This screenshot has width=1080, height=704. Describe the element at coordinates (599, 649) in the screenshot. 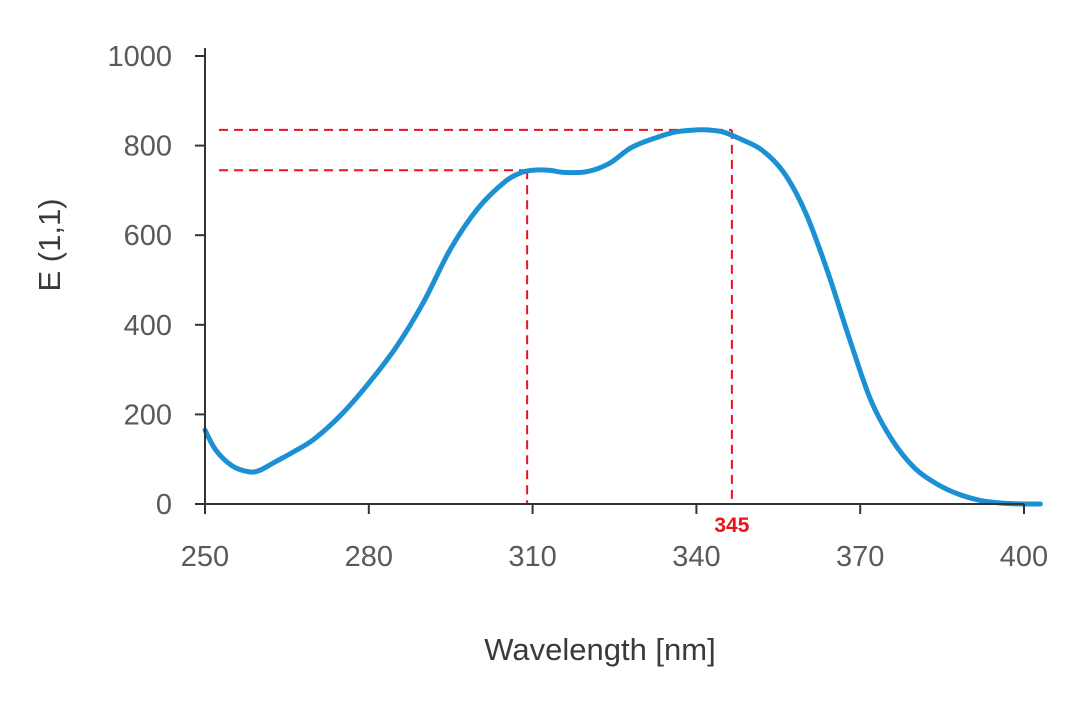

I see `x-axis-title: Wavelength [nm]` at that location.